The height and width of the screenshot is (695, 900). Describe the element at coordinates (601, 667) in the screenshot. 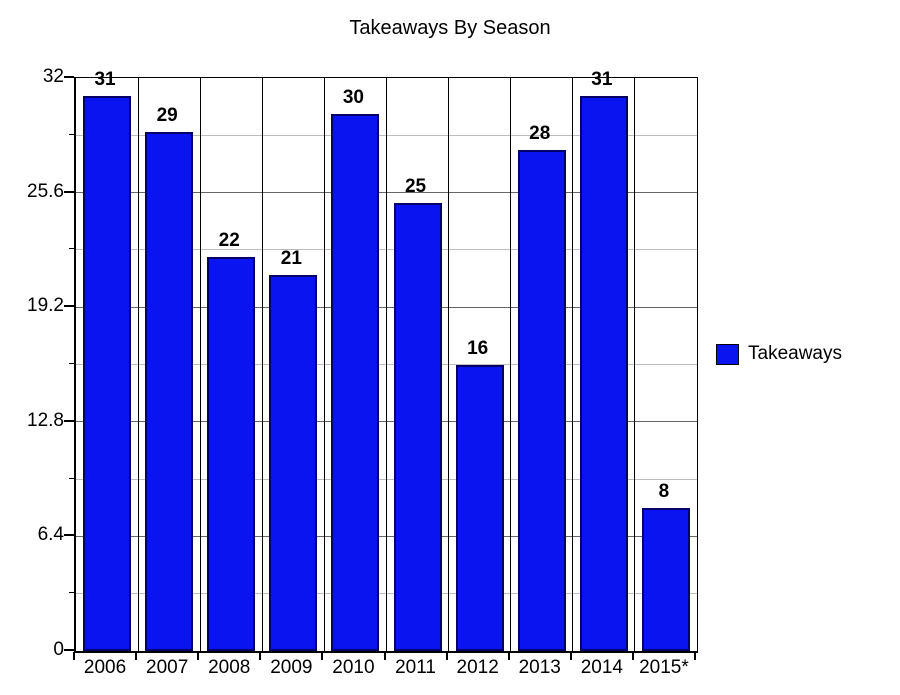

I see `x-tick-label: 2014` at that location.